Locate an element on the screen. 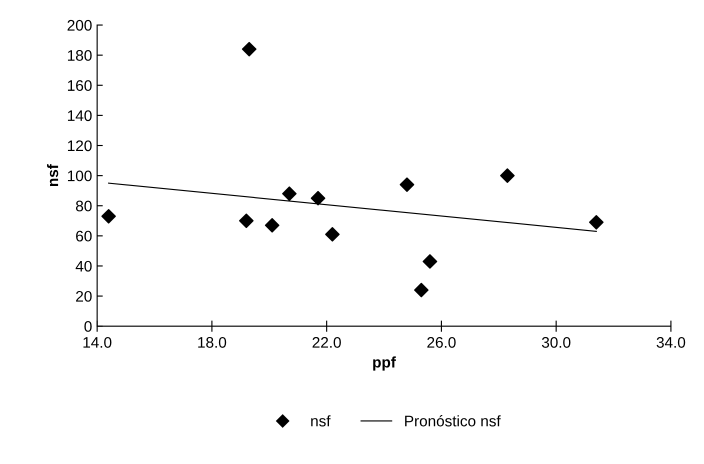 Image resolution: width=704 pixels, height=464 pixels. y-axis-title: nsf is located at coordinates (52, 175).